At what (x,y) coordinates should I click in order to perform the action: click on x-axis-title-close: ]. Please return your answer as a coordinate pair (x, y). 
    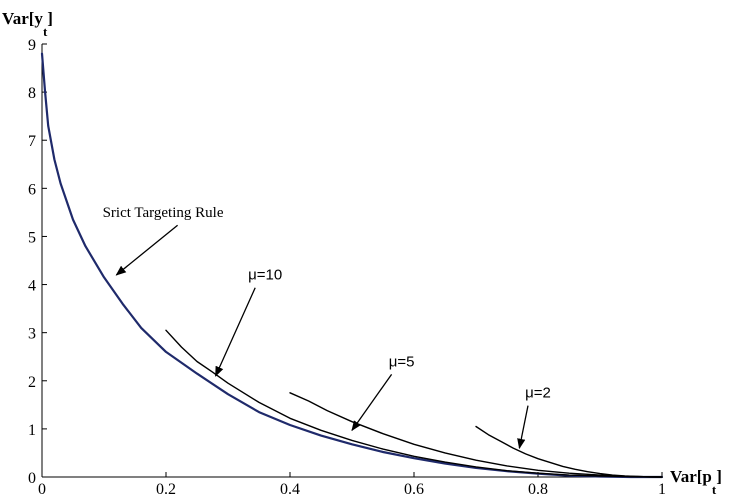
    Looking at the image, I should click on (719, 476).